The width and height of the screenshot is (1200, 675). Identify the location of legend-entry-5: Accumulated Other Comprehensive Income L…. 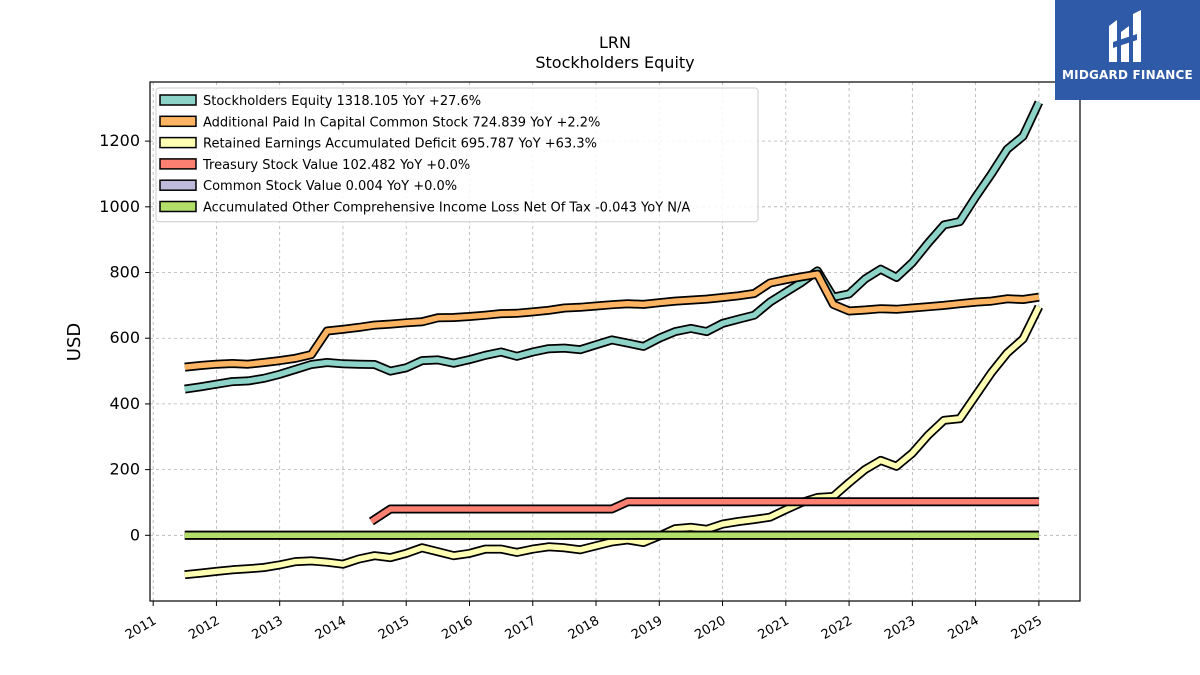
(446, 208).